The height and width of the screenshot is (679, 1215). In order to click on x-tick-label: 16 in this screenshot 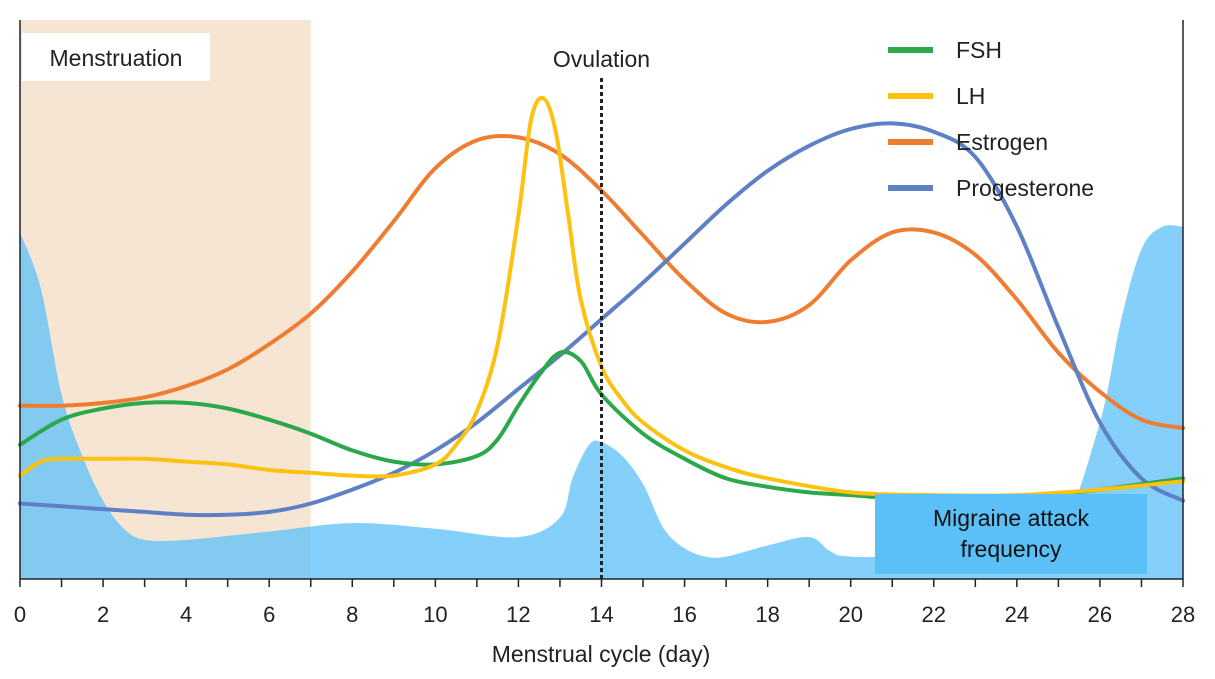, I will do `click(684, 614)`.